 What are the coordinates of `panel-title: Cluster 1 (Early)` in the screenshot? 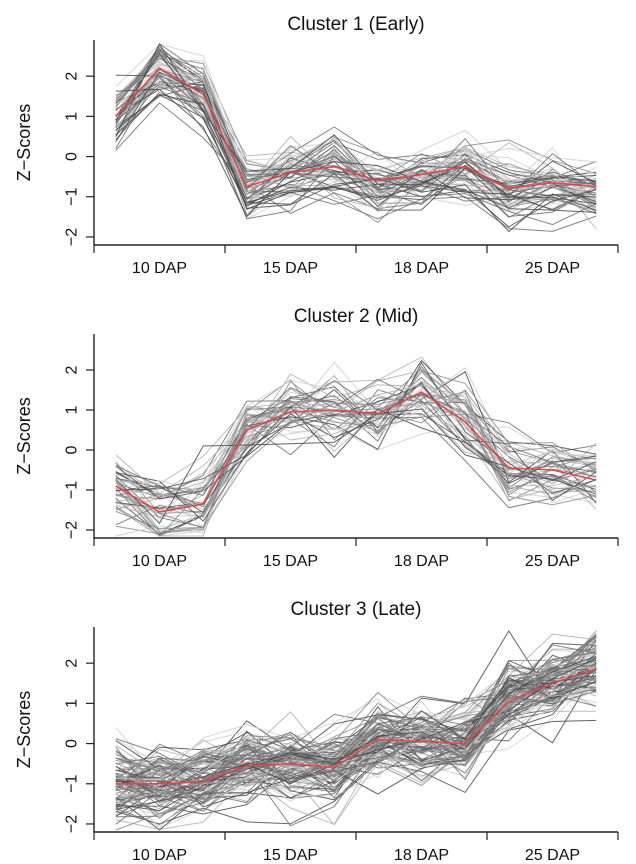 It's located at (355, 24).